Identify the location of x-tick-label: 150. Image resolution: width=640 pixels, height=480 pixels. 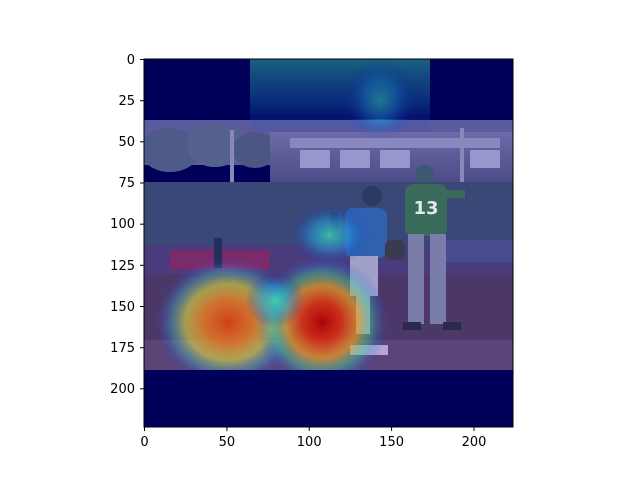
(391, 442).